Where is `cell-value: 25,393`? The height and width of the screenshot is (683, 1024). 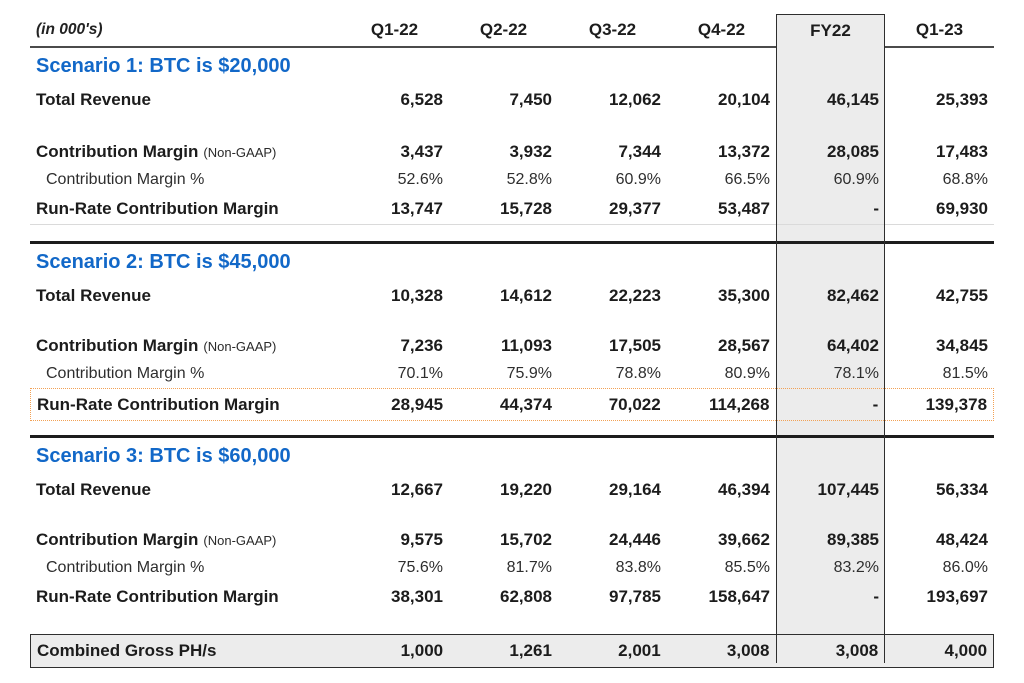 cell-value: 25,393 is located at coordinates (962, 99).